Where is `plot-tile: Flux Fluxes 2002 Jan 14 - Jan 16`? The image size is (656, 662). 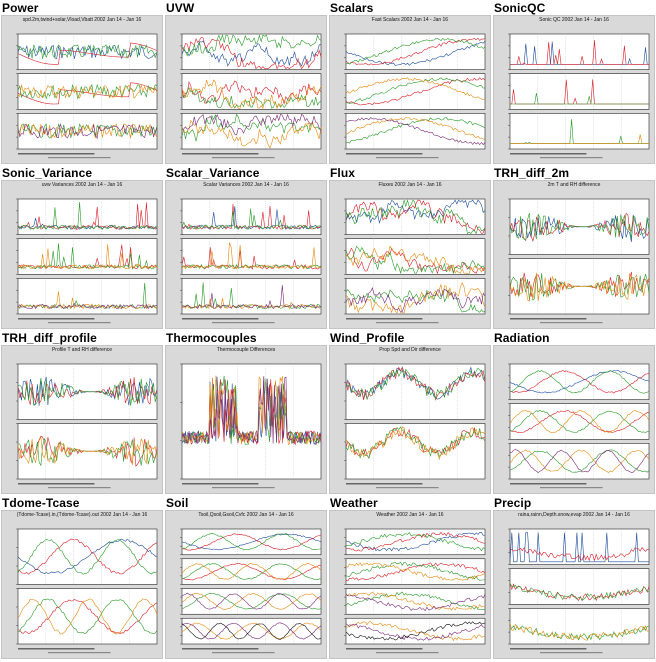
plot-tile: Flux Fluxes 2002 Jan 14 - Jan 16 is located at coordinates (410, 247).